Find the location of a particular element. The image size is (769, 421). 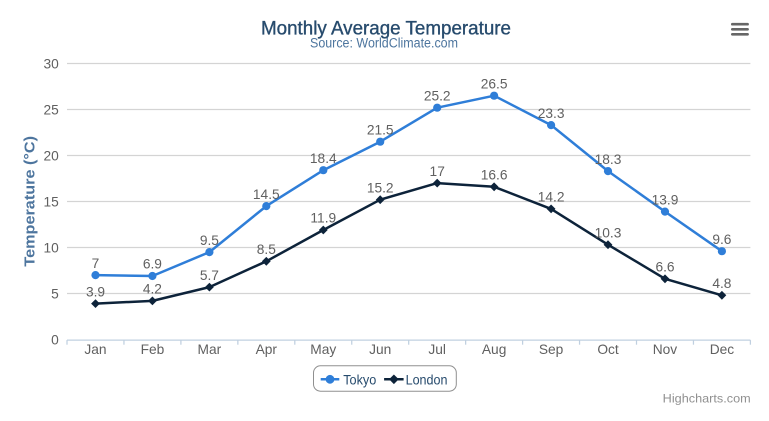

svg-text: 25.2 is located at coordinates (437, 95).